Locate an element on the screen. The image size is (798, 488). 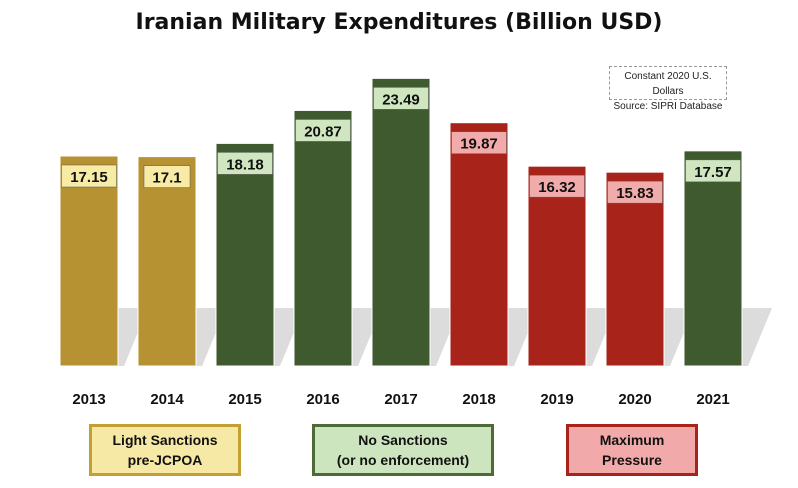
data-label: 17.57 is located at coordinates (713, 172).